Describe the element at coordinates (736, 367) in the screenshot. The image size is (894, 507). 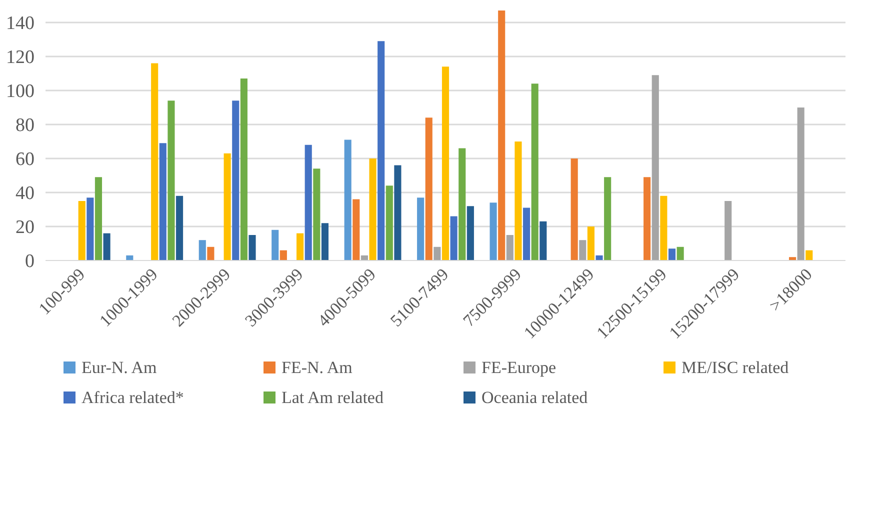
I see `legend-label: ME/ISC related` at that location.